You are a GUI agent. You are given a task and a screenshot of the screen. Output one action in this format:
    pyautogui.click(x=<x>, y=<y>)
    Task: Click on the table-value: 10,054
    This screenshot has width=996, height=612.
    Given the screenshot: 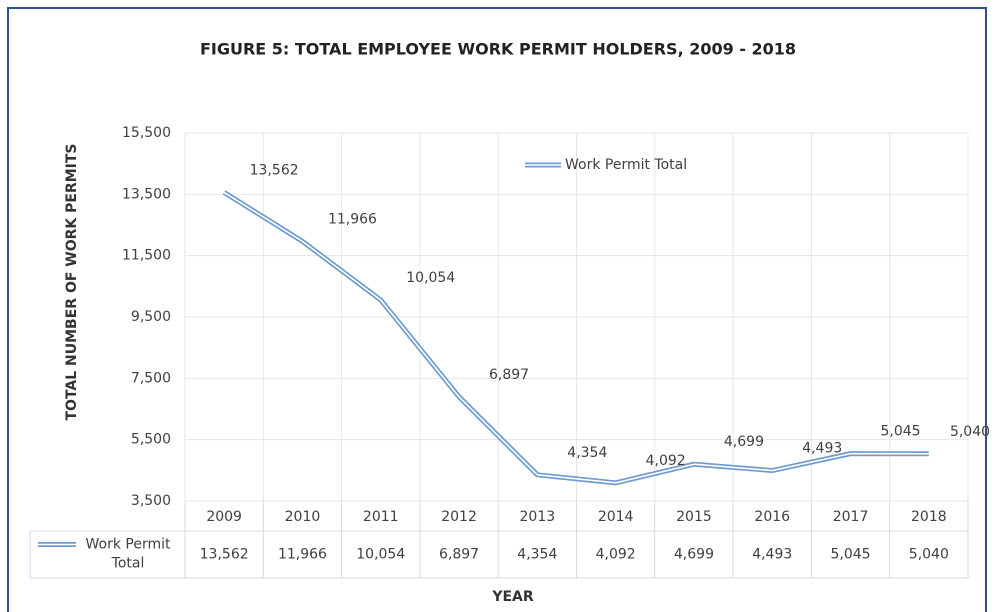 What is the action you would take?
    pyautogui.click(x=380, y=555)
    